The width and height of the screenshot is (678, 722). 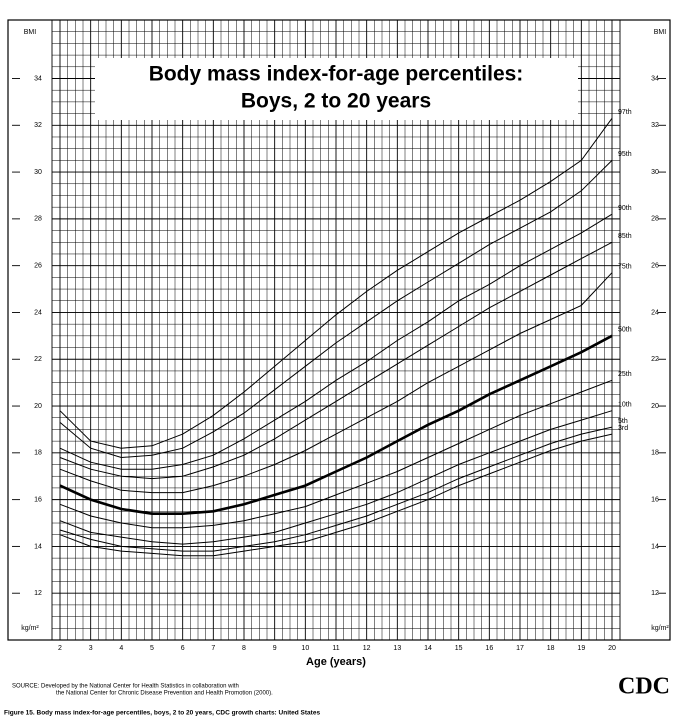 What do you see at coordinates (428, 648) in the screenshot?
I see `x-tick-label: 14` at bounding box center [428, 648].